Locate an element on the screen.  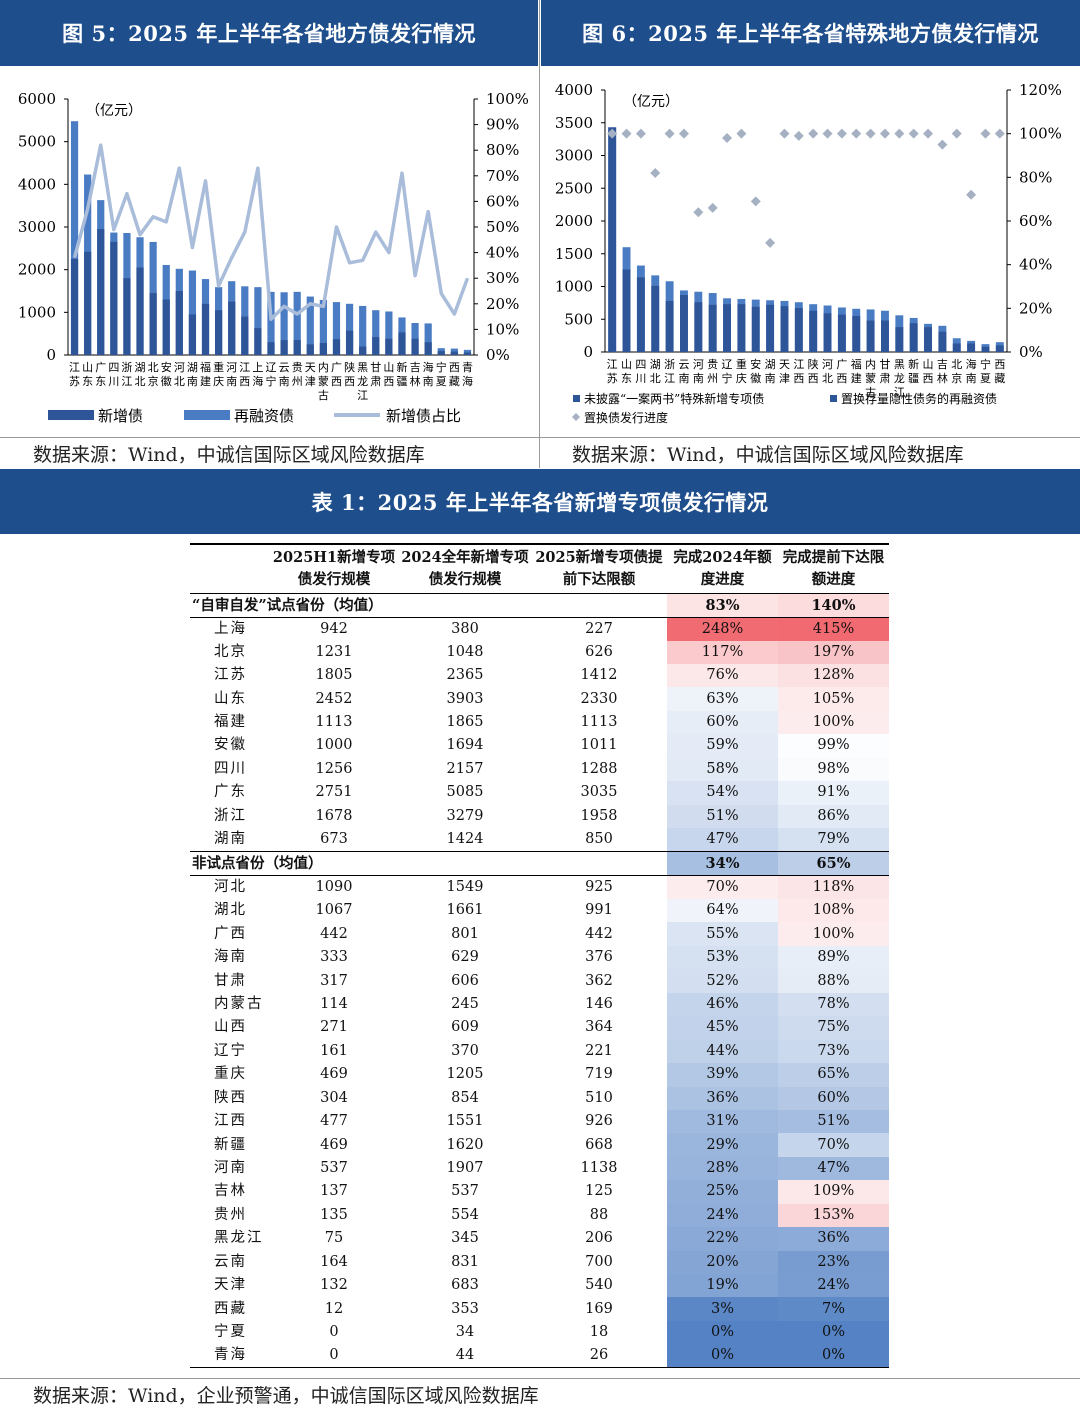
category-label: 京 is located at coordinates (956, 378).